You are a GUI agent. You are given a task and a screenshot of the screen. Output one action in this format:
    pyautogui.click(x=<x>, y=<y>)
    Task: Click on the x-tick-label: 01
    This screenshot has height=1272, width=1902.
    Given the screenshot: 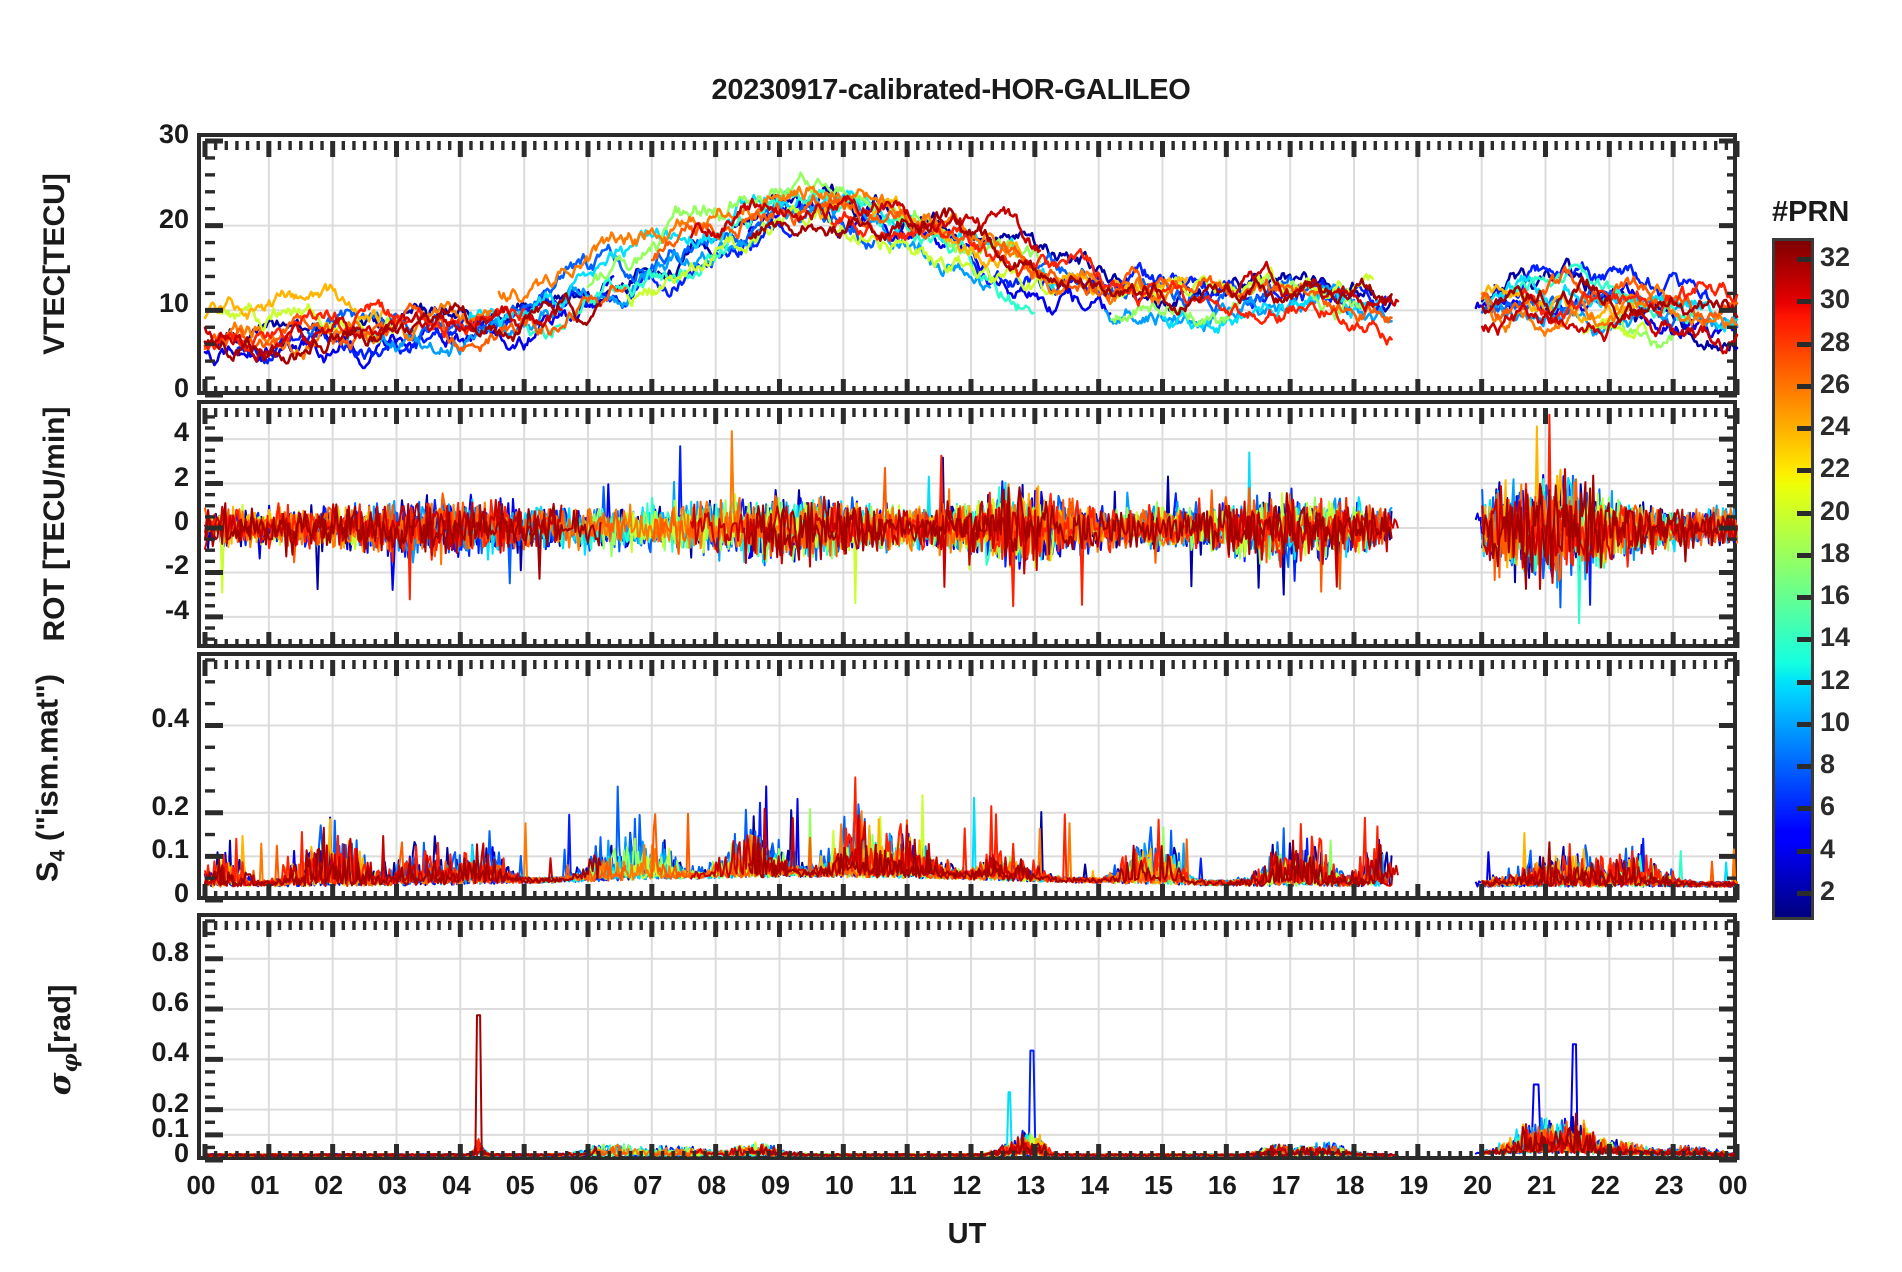 What is the action you would take?
    pyautogui.click(x=265, y=1185)
    